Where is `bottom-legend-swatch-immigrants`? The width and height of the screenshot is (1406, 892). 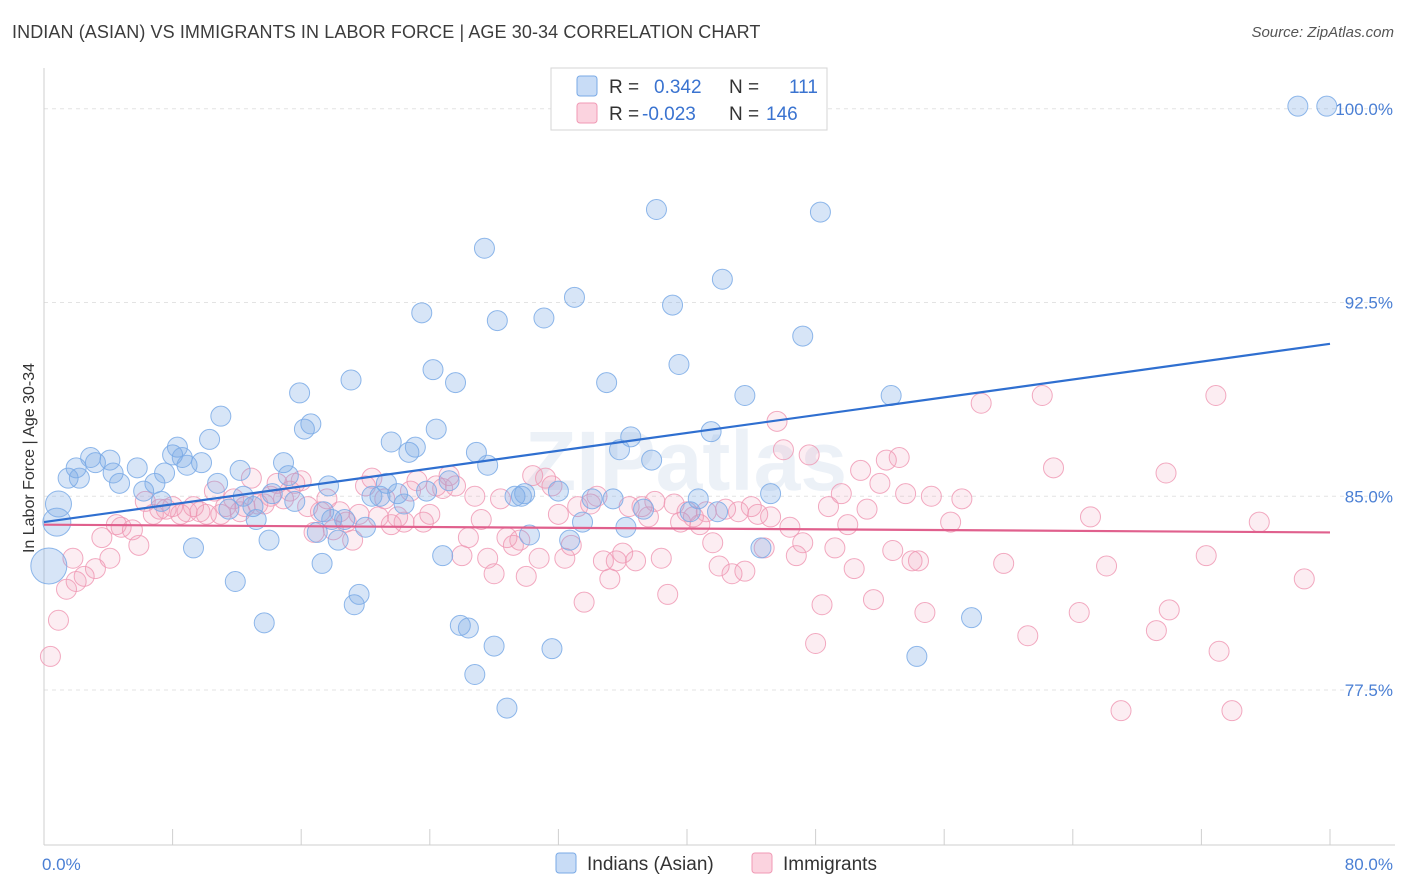
bottom-legend-swatch-immigrants is located at coordinates (762, 863).